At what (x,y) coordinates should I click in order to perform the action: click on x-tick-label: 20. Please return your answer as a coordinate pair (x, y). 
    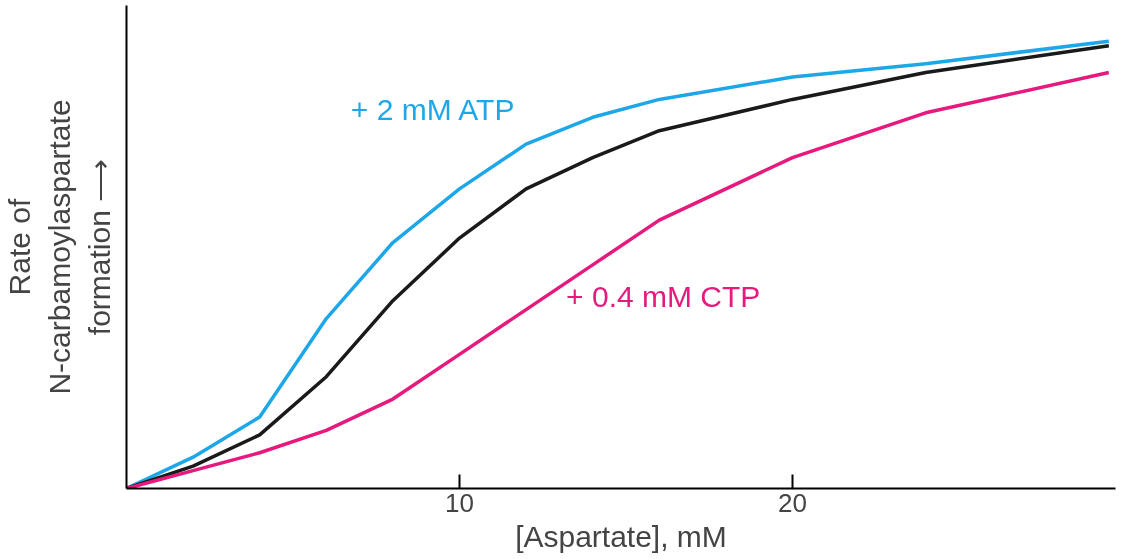
    Looking at the image, I should click on (792, 502).